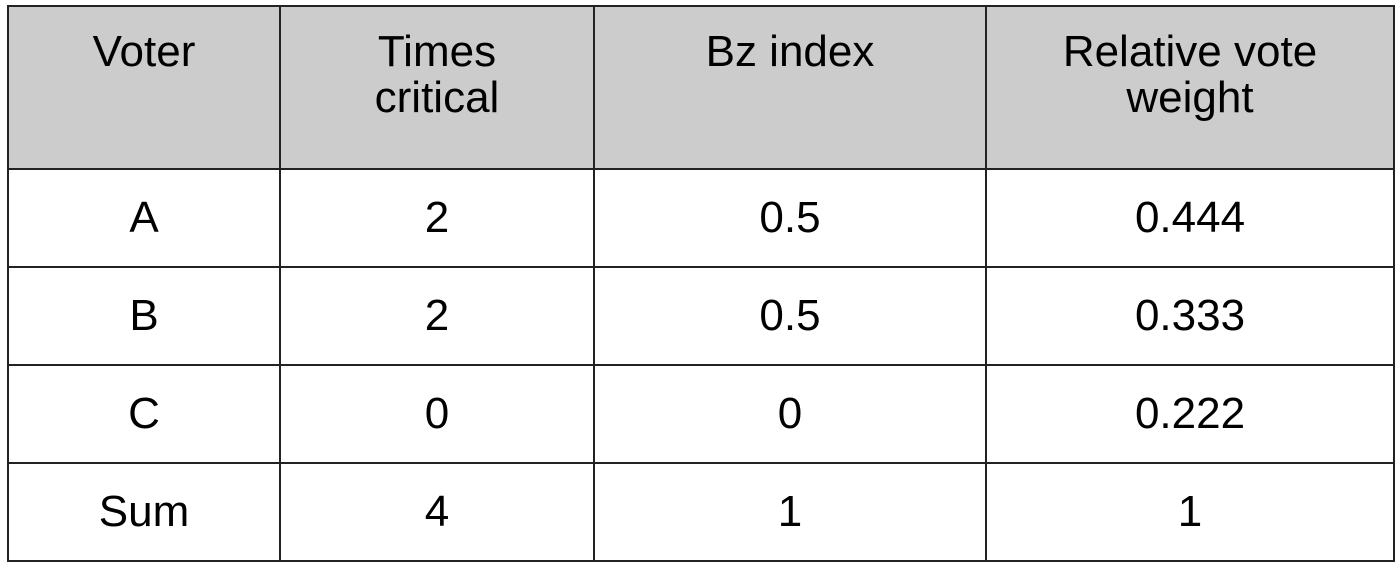 The width and height of the screenshot is (1400, 576). Describe the element at coordinates (144, 87) in the screenshot. I see `header-cell: Voter` at that location.